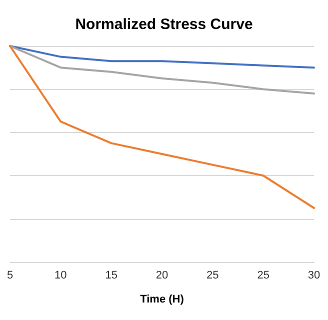 The height and width of the screenshot is (320, 328). I want to click on x-tick-label: 30, so click(314, 276).